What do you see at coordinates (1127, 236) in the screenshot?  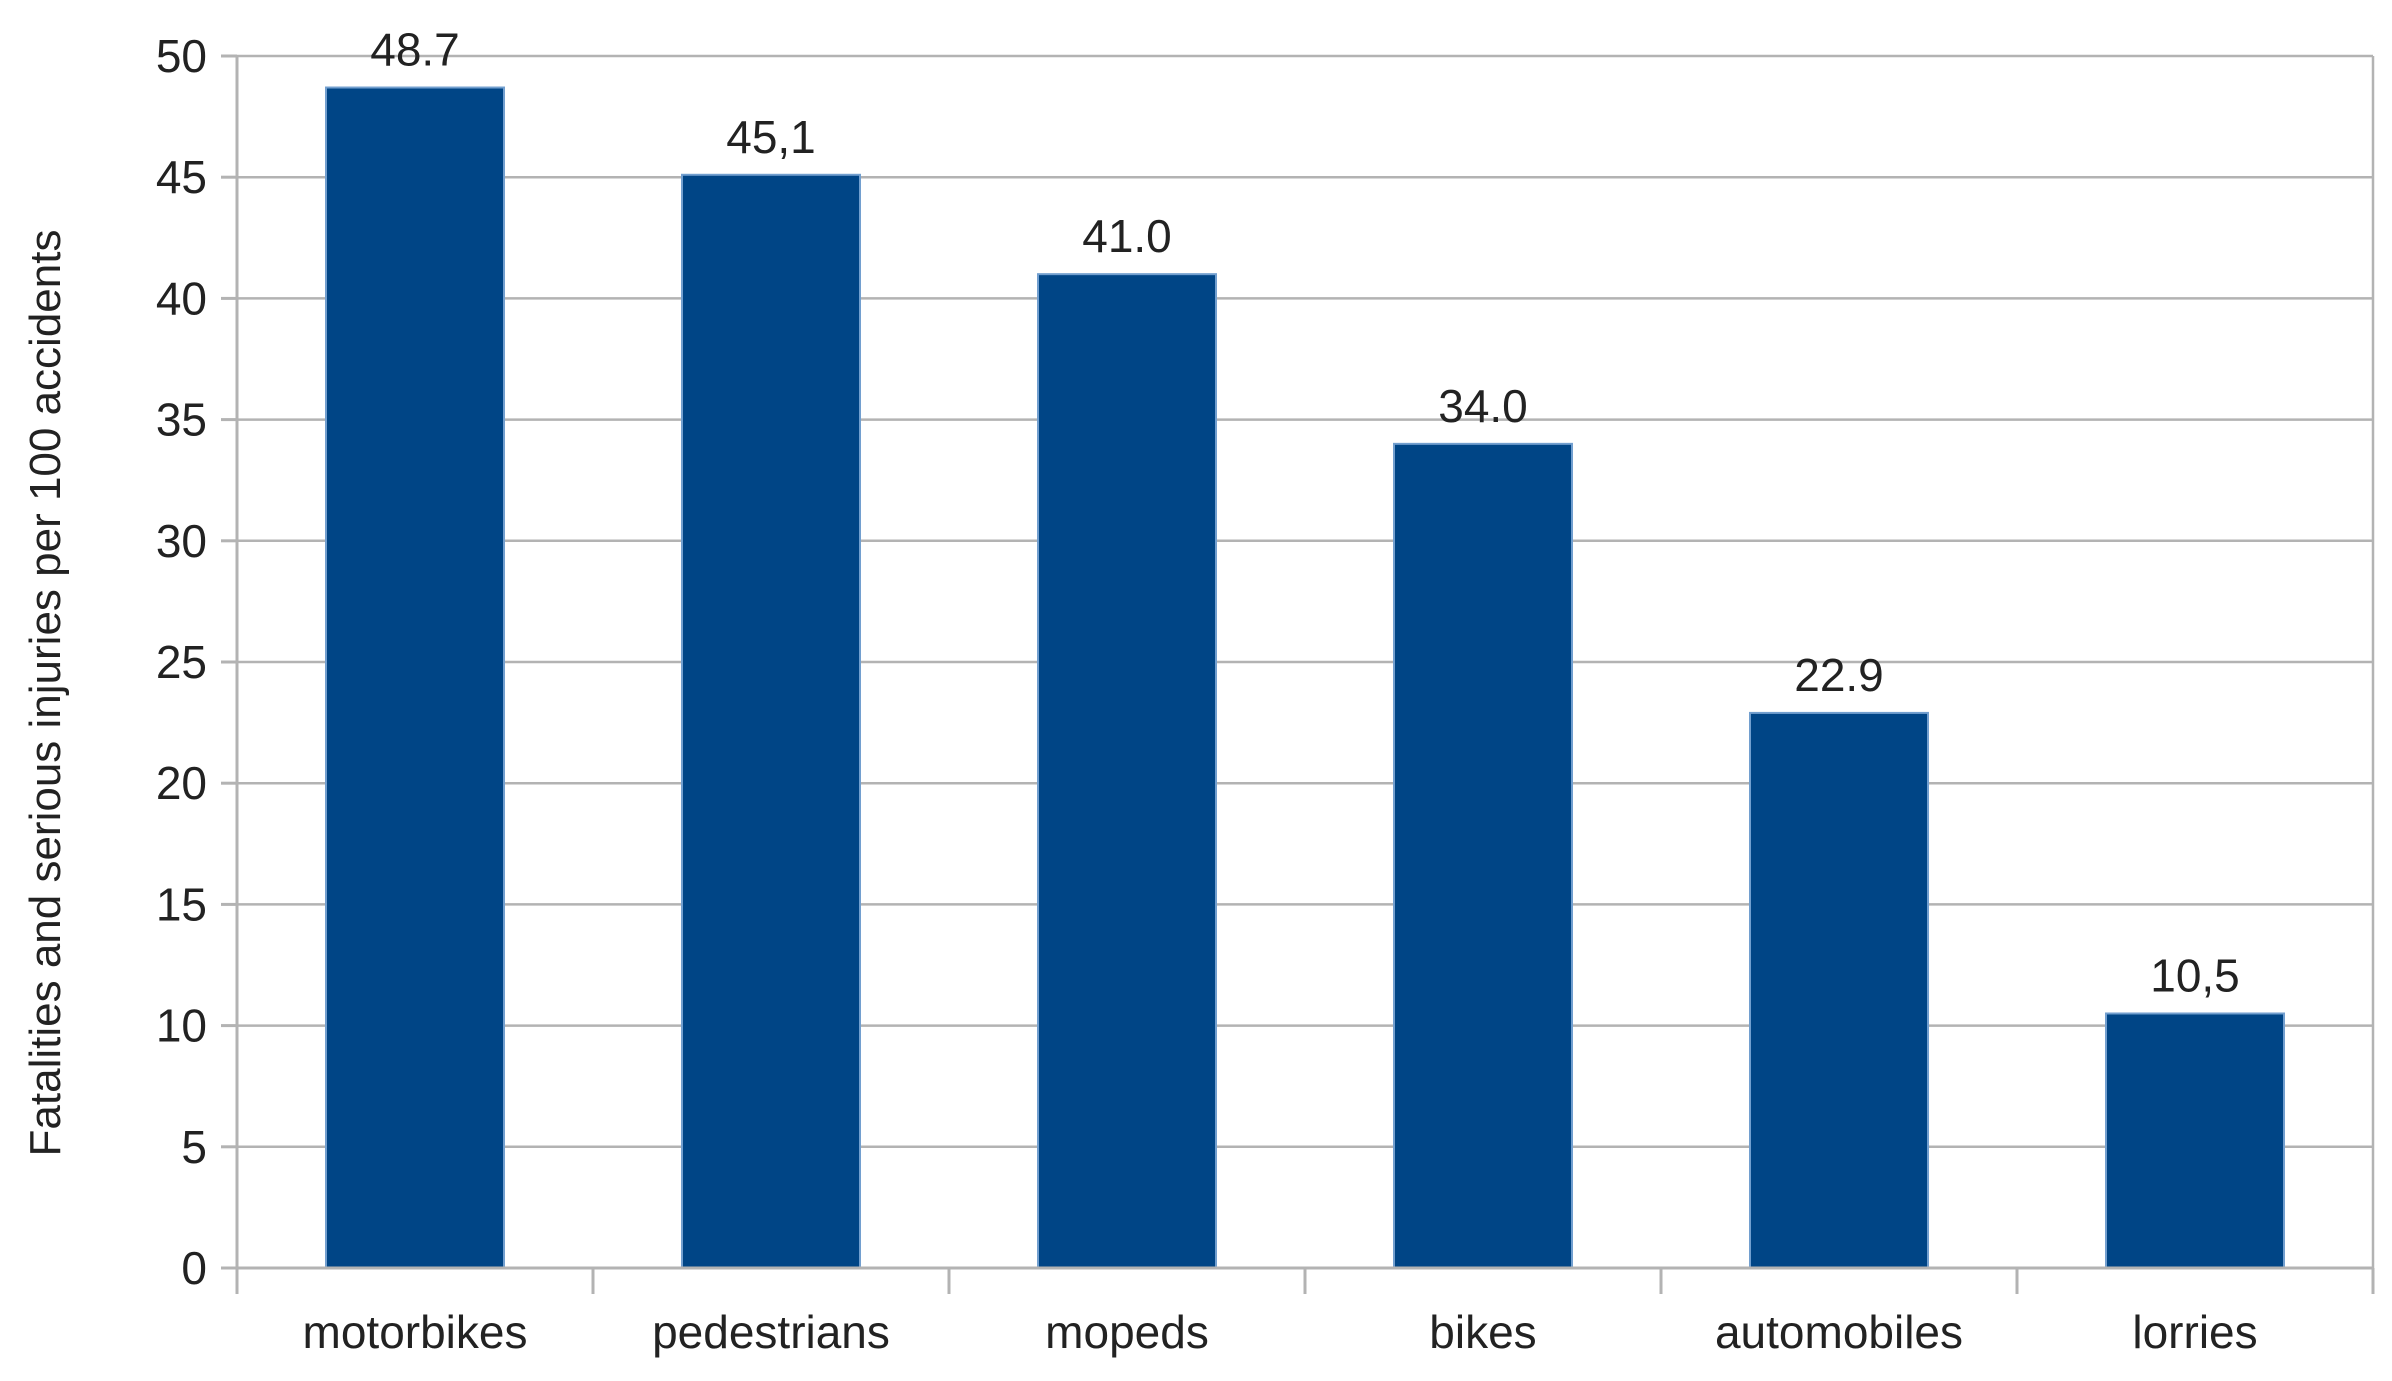 I see `data-label-mopeds: 41.0` at bounding box center [1127, 236].